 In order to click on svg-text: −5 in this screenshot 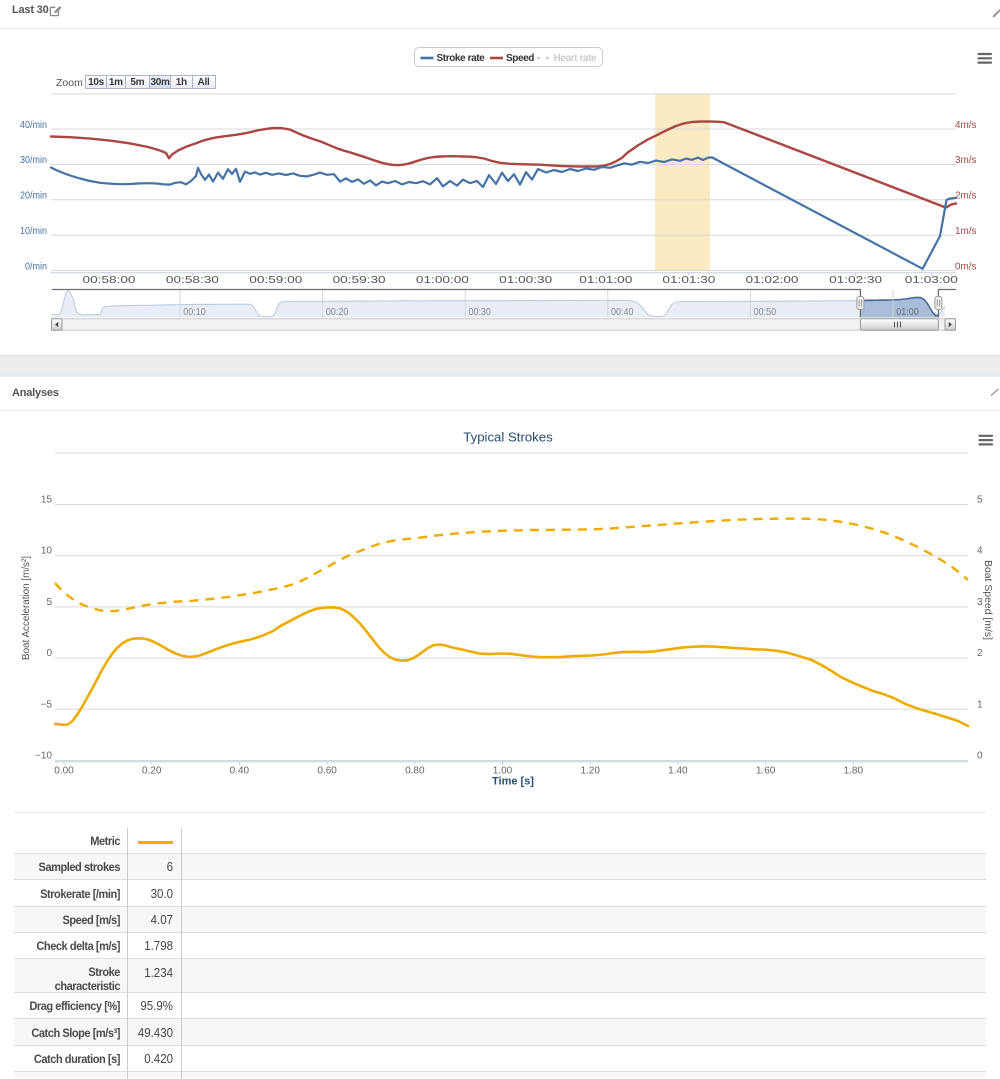, I will do `click(47, 704)`.